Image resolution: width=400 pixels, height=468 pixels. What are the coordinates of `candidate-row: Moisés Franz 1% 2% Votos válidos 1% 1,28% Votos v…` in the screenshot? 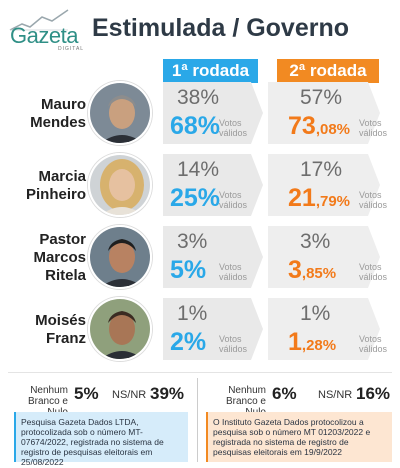 It's located at (200, 329).